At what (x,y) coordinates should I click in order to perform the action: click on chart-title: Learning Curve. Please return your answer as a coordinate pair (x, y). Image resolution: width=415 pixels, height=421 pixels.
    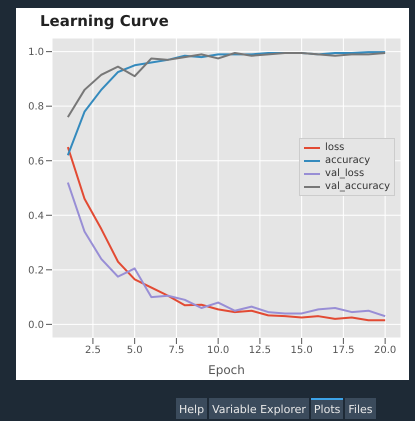
    Looking at the image, I should click on (104, 21).